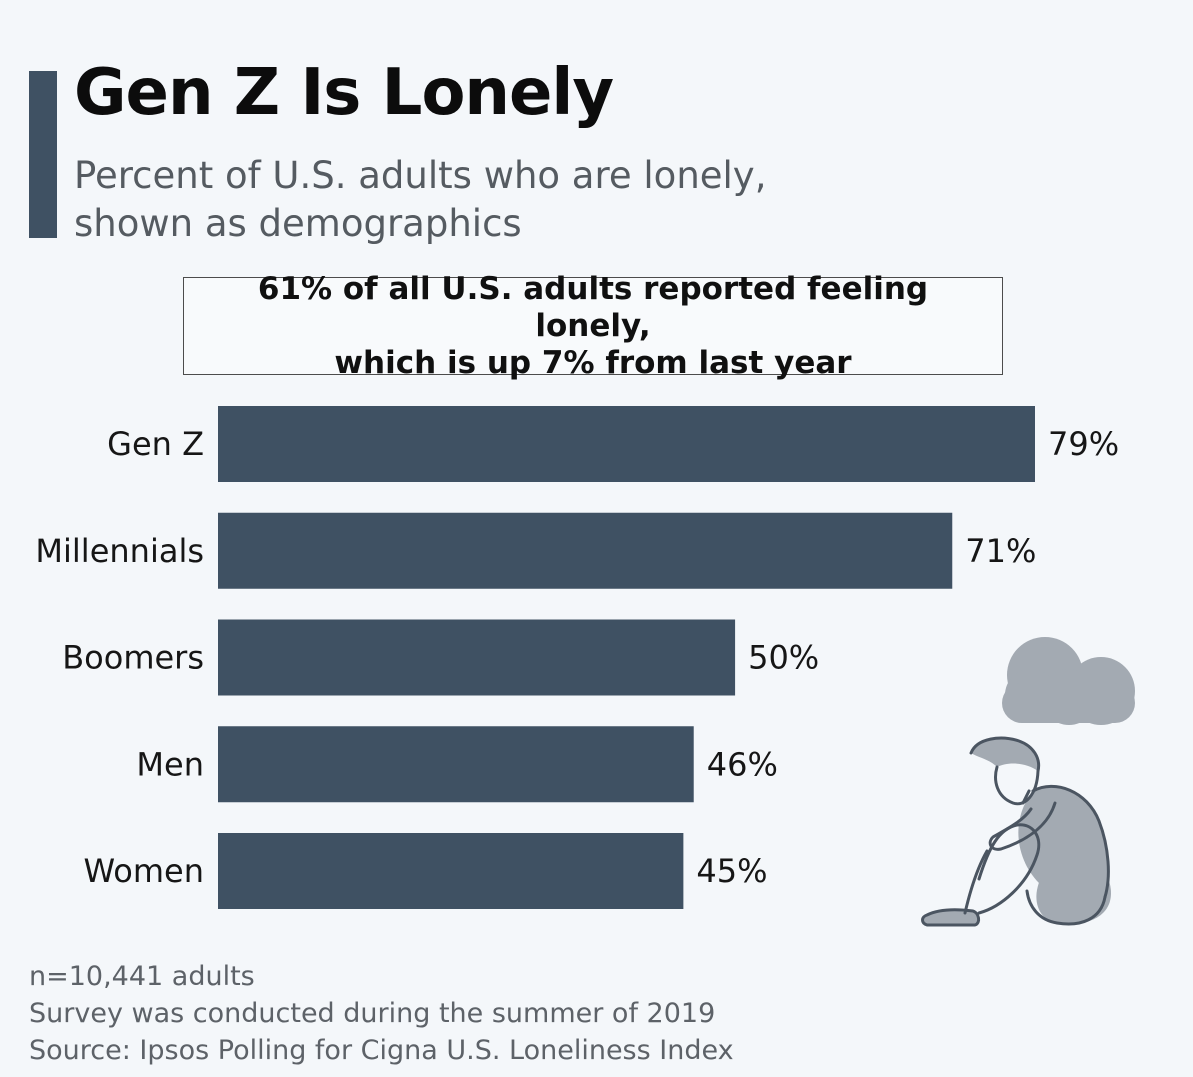 The height and width of the screenshot is (1077, 1193). I want to click on category-label-millennials: Millennials, so click(119, 551).